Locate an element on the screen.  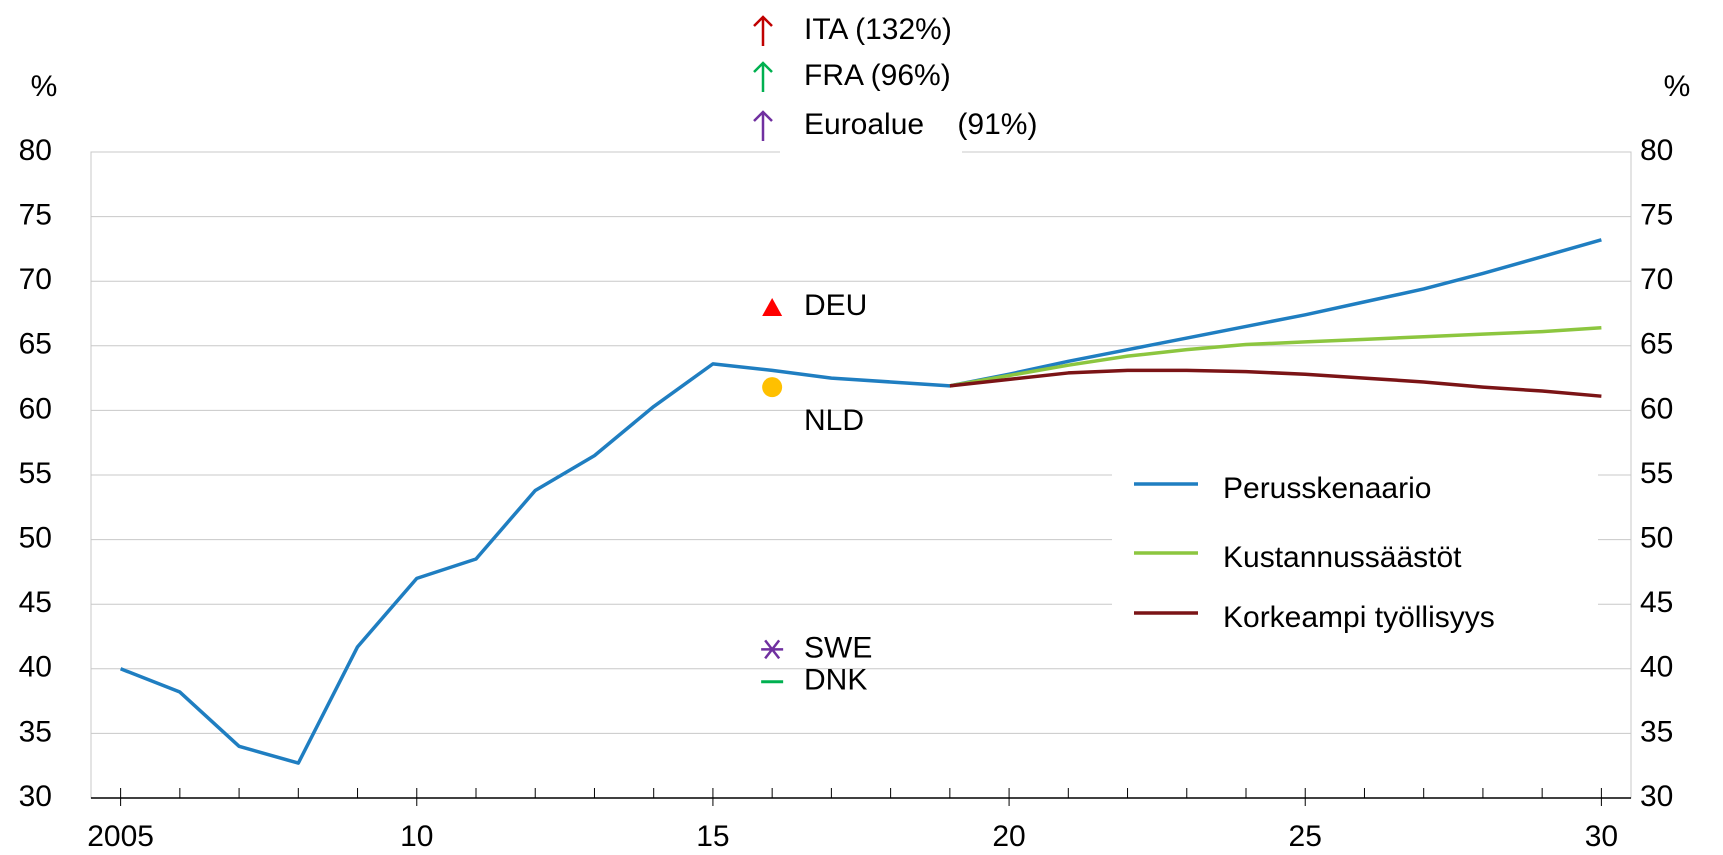
x-tick-label: 20 is located at coordinates (1008, 836).